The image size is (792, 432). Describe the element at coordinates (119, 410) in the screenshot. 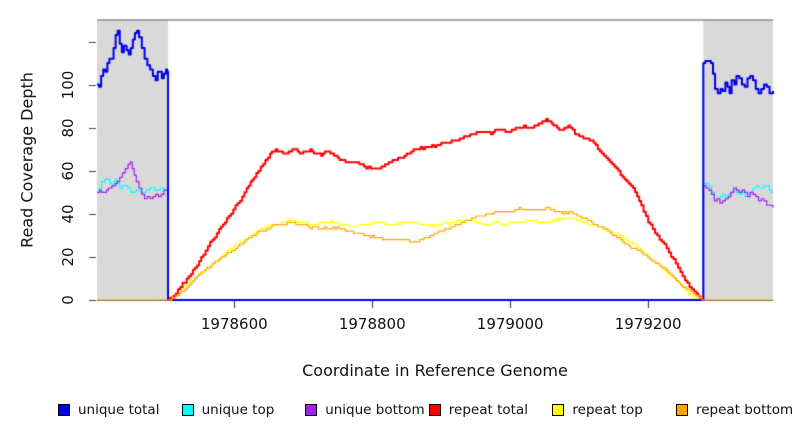

I see `legend-label: unique total` at that location.